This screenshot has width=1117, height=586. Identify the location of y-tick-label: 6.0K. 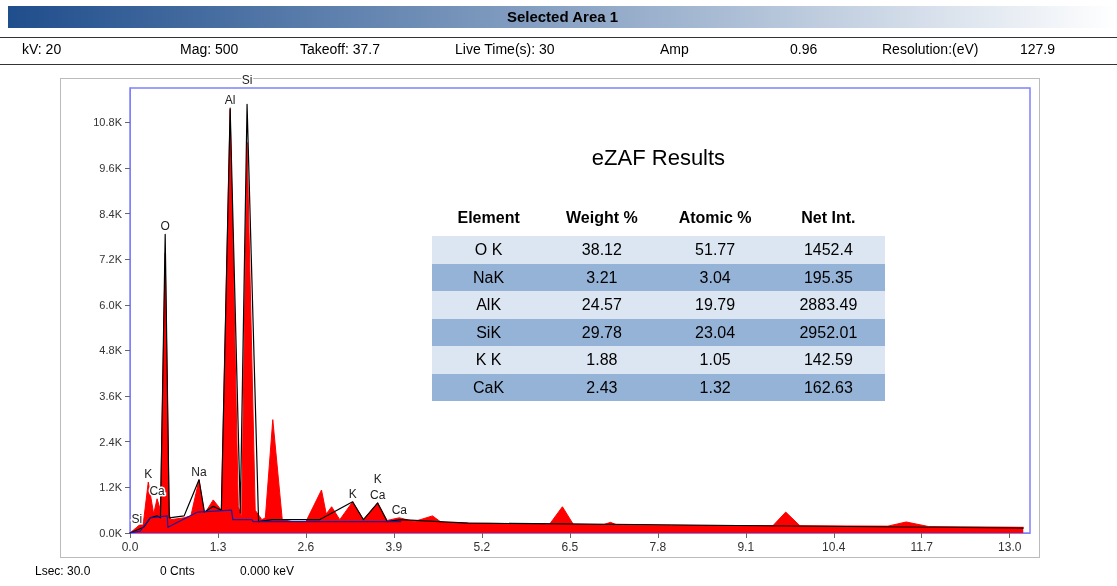
(111, 304).